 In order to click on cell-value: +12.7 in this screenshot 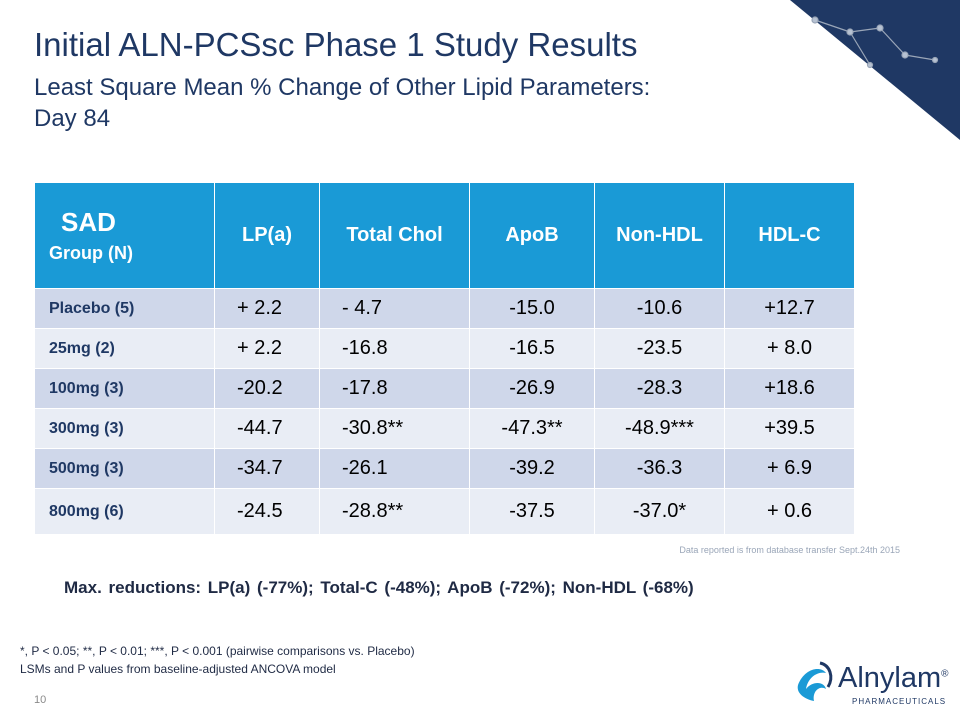, I will do `click(789, 308)`.